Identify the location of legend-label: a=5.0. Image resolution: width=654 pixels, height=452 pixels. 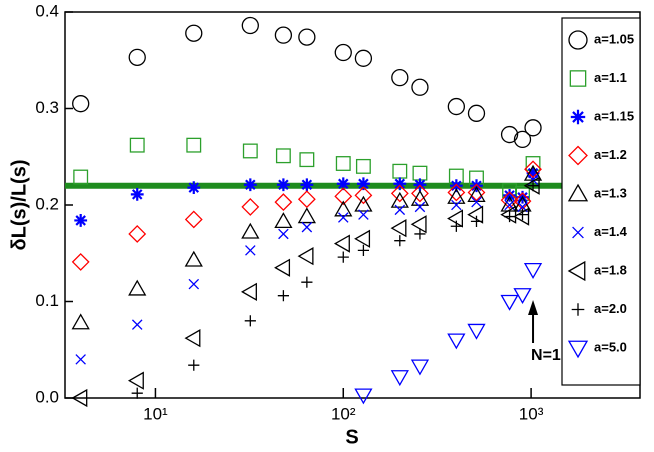
(610, 346).